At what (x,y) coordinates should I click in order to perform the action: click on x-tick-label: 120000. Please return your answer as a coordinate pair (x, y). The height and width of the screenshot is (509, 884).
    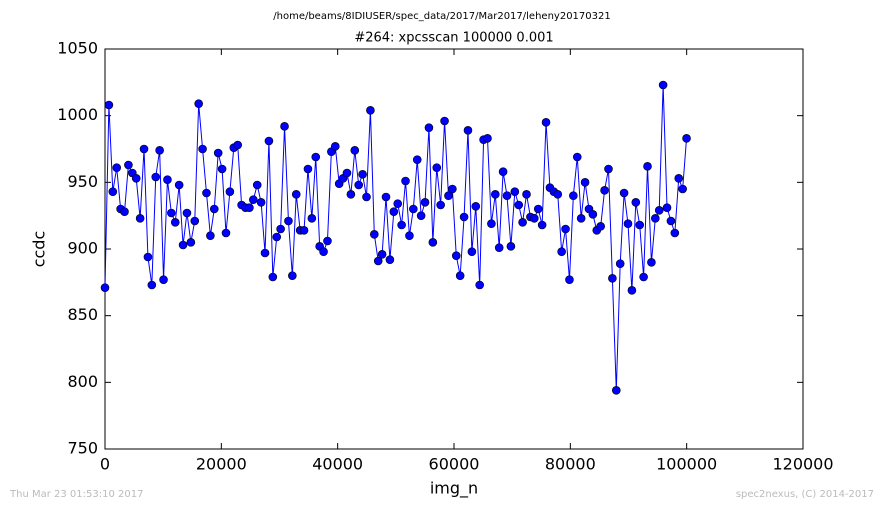
    Looking at the image, I should click on (802, 464).